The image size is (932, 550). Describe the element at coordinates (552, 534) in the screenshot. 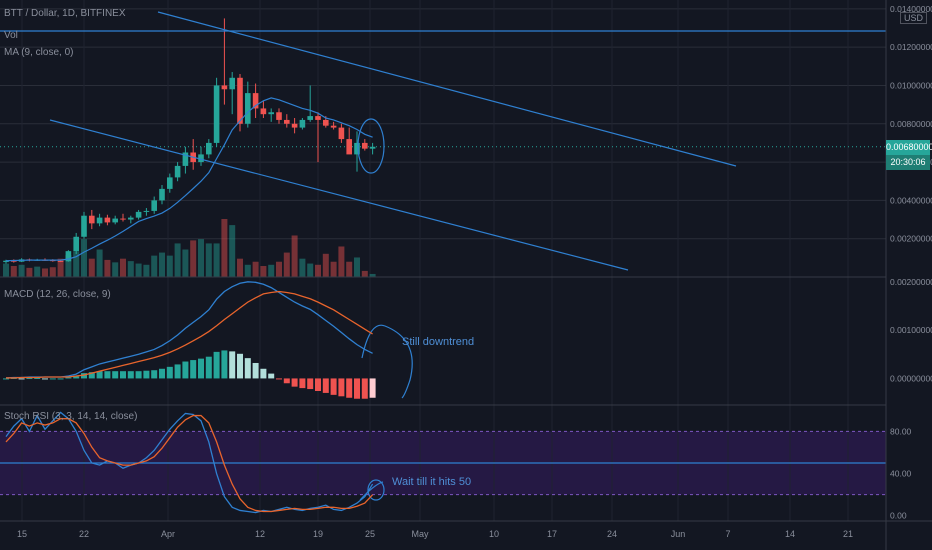

I see `x-tick: 17` at that location.